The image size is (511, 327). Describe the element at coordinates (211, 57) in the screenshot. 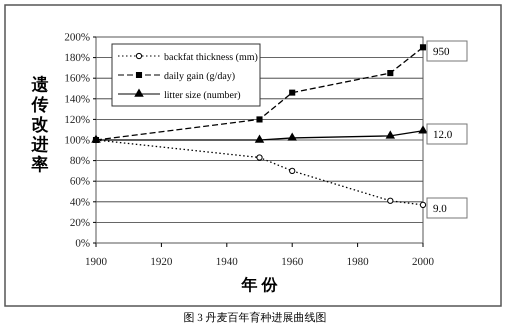

I see `legend-label: backfat thickness (mm)` at that location.